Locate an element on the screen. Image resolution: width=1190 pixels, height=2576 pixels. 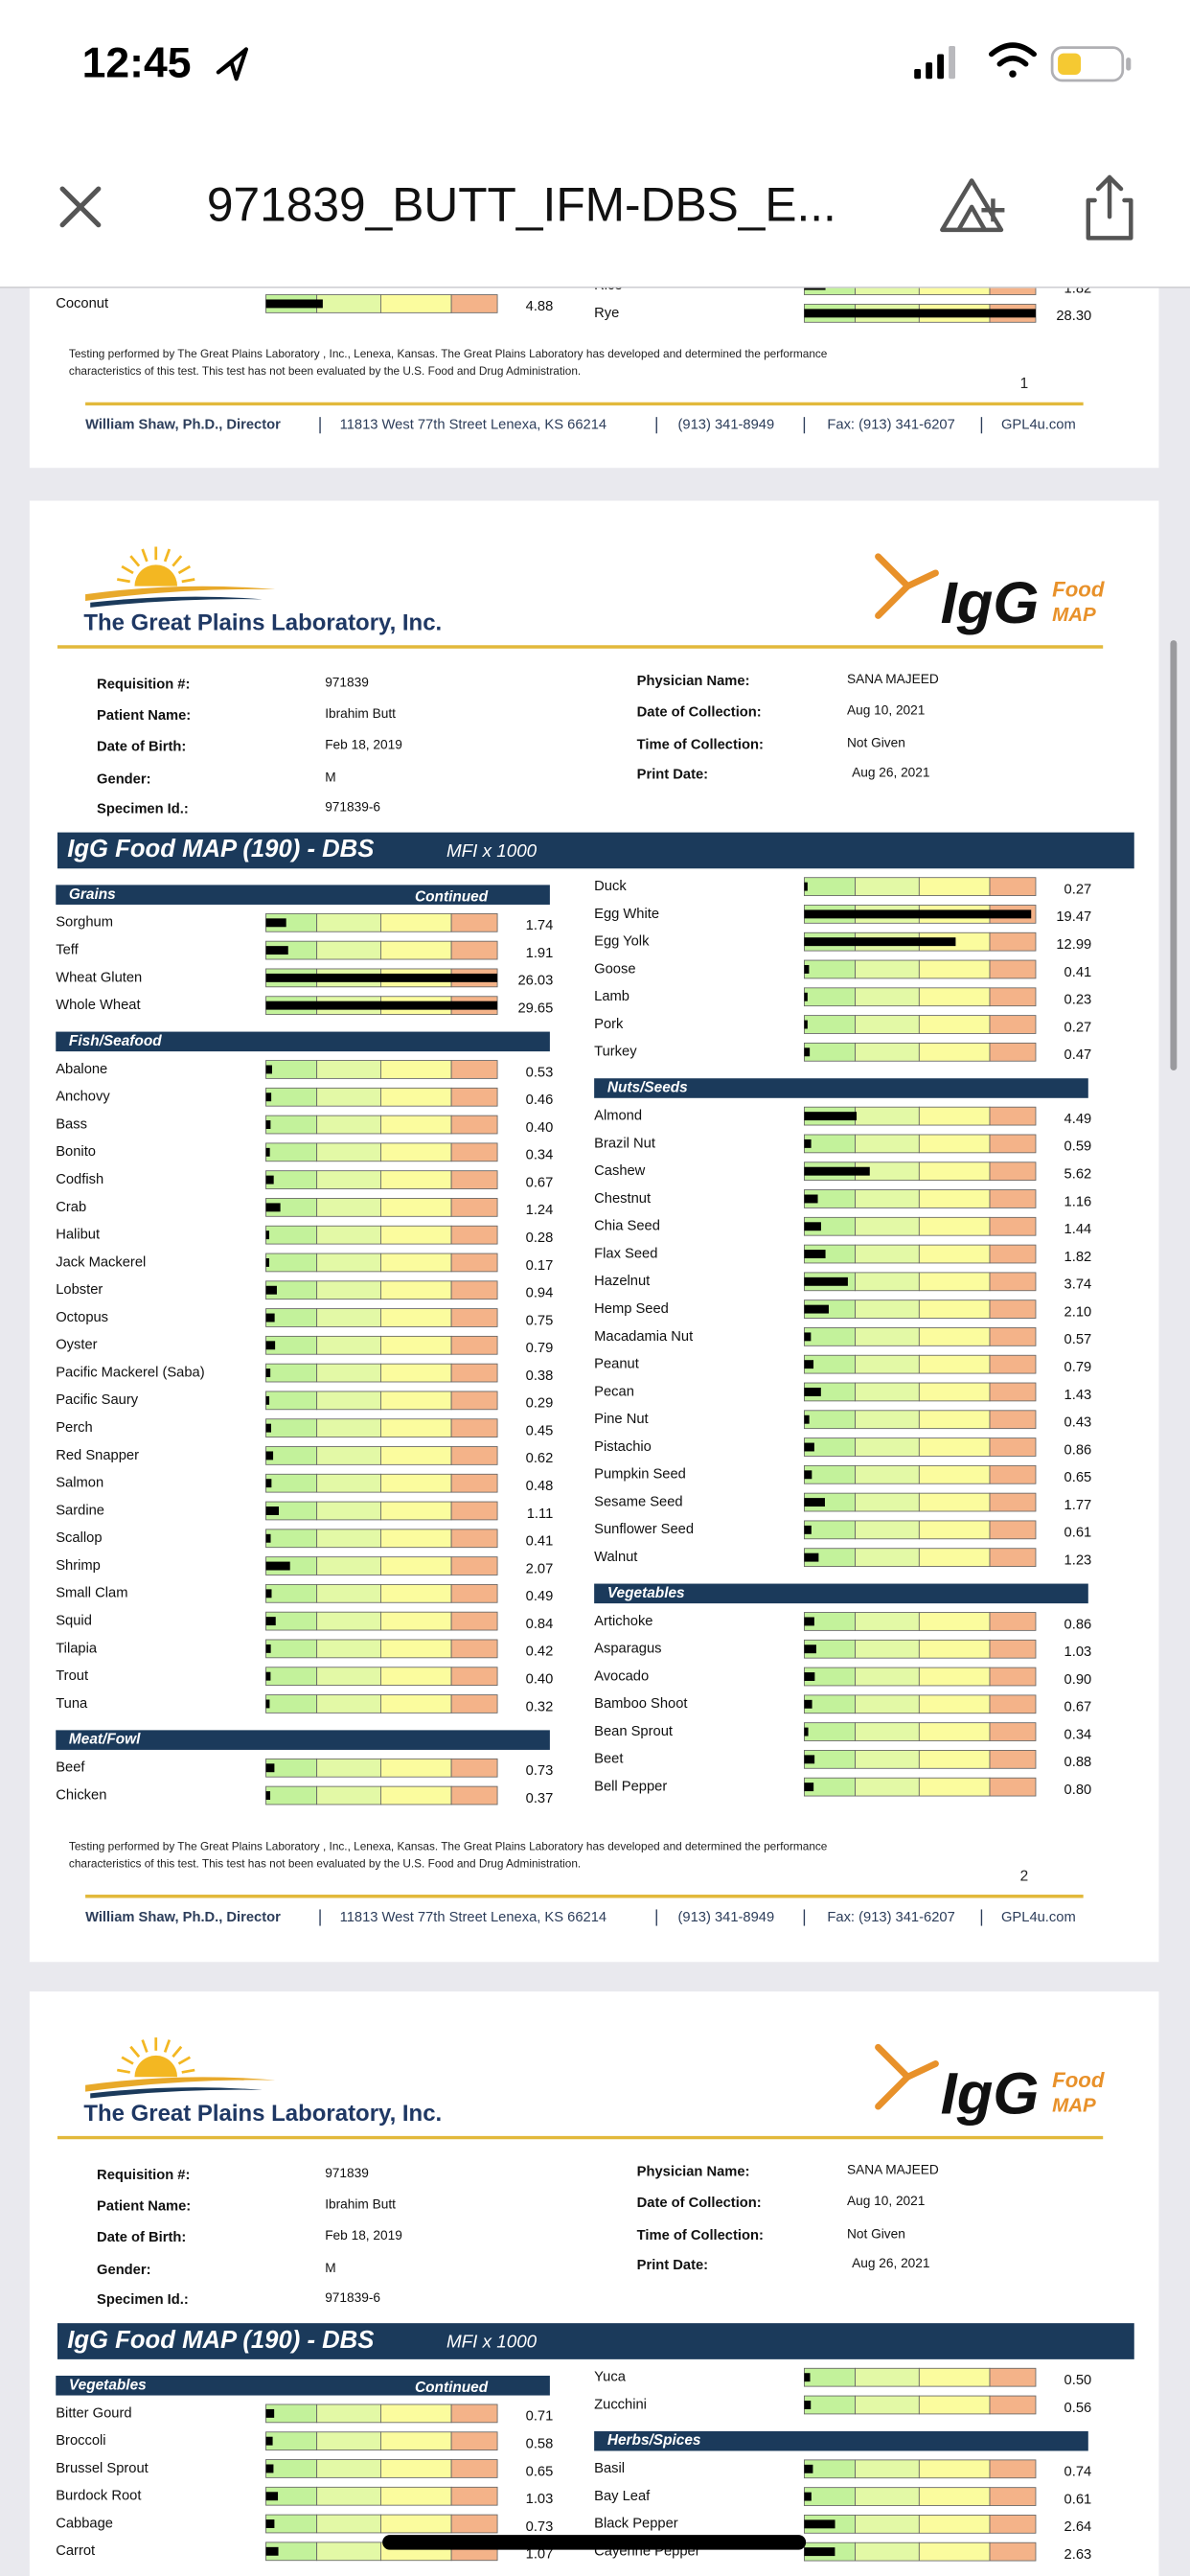
food-value: 0.86 is located at coordinates (1078, 1624).